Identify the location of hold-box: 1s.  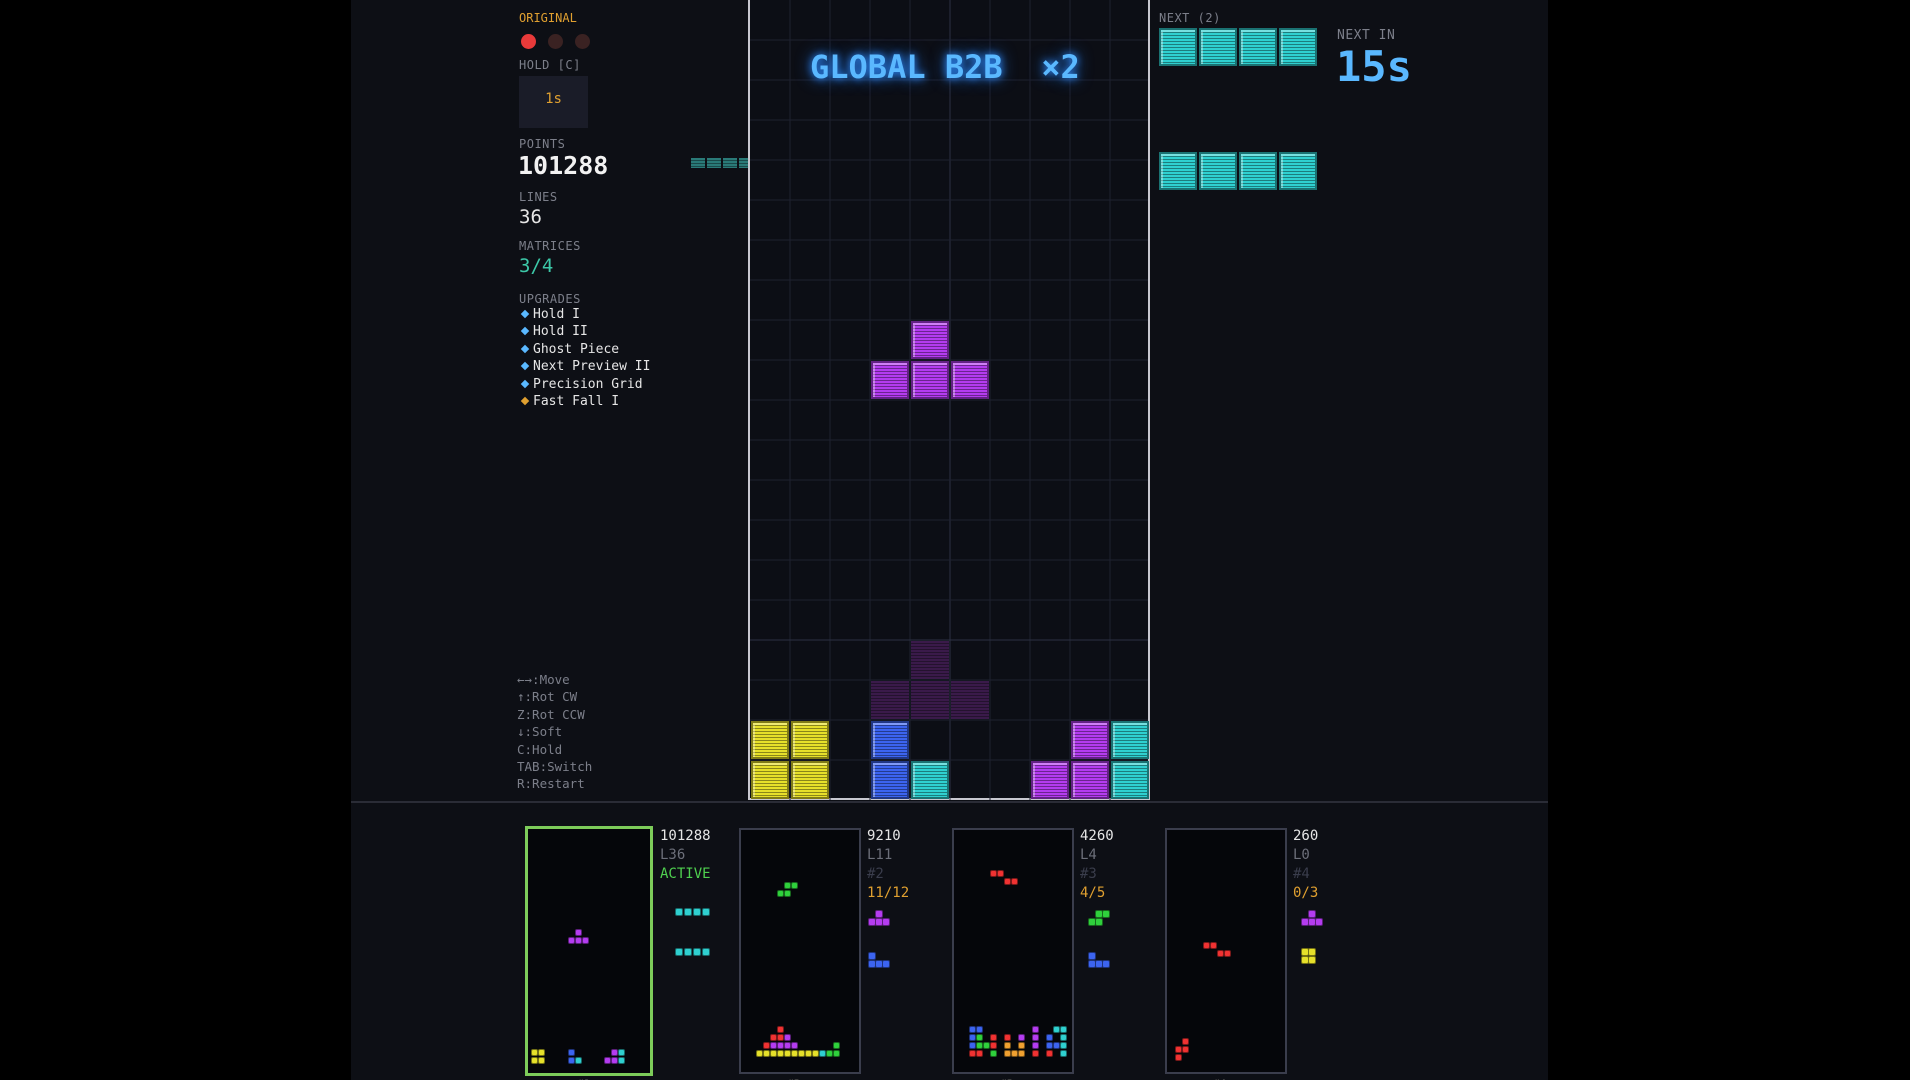
(636, 122).